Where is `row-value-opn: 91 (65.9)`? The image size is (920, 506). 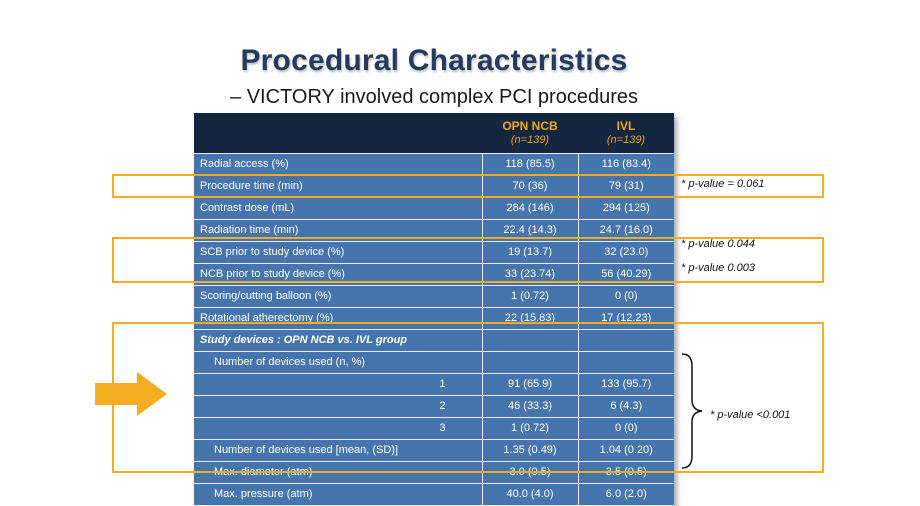
row-value-opn: 91 (65.9) is located at coordinates (529, 384).